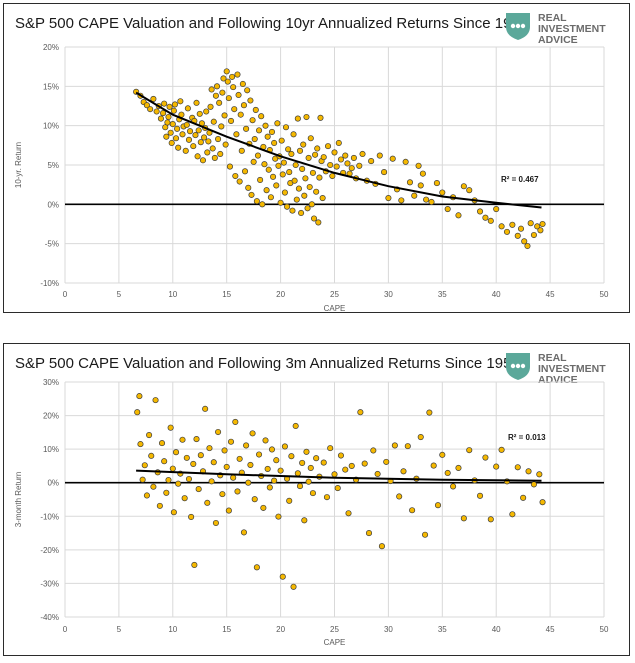 The image size is (635, 663). Describe the element at coordinates (49, 583) in the screenshot. I see `y-tick-label: -30%` at that location.